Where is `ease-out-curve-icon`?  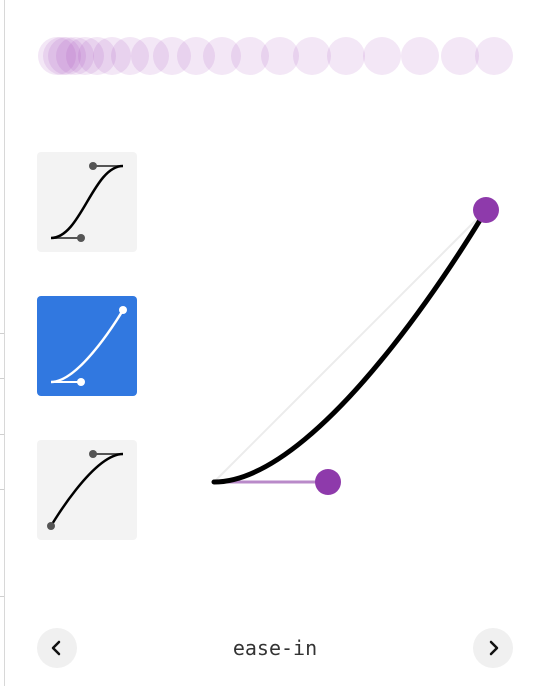
ease-out-curve-icon is located at coordinates (85, 490).